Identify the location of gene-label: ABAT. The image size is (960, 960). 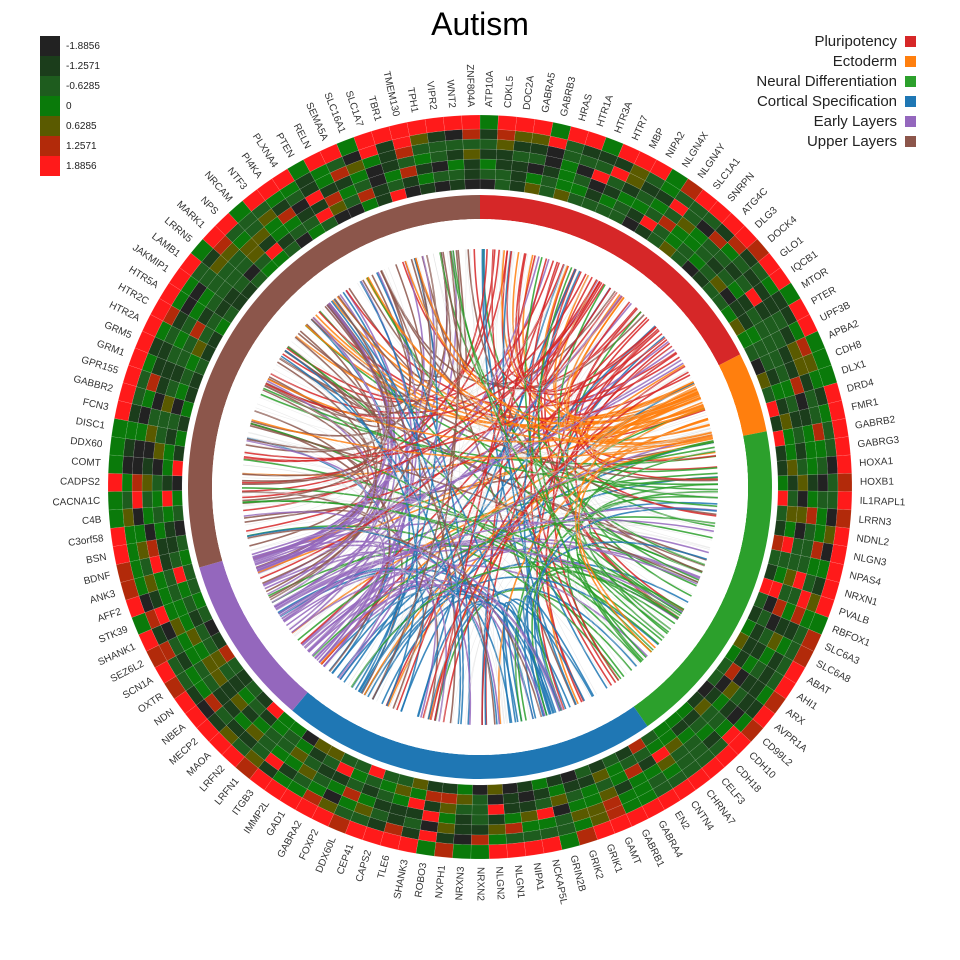
(818, 686).